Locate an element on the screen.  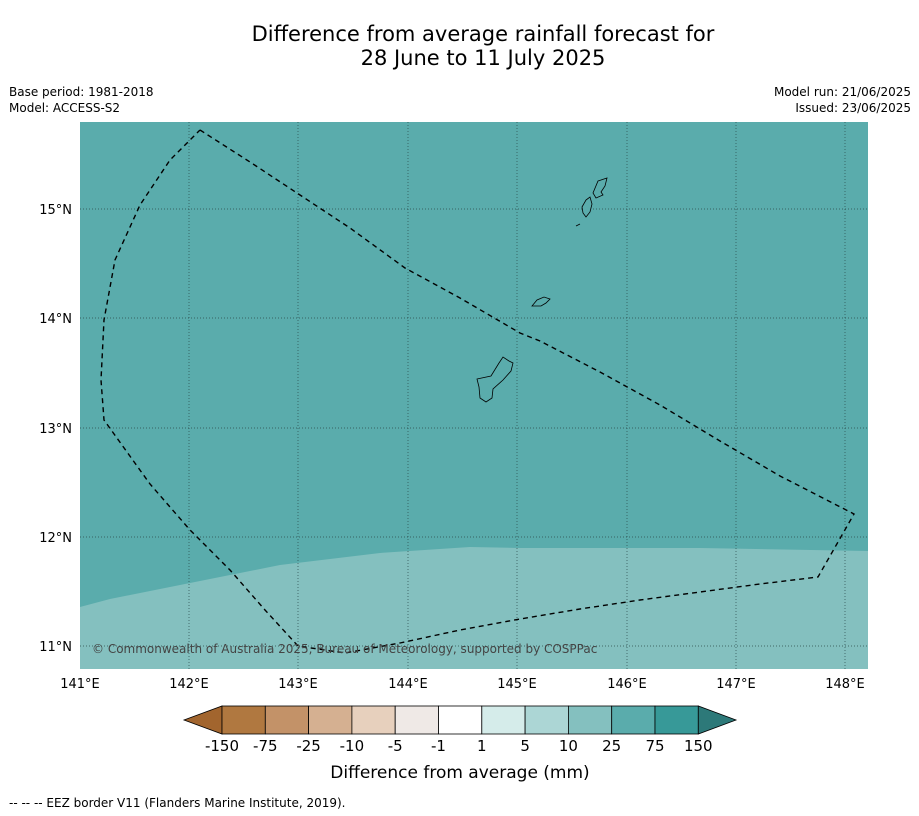
colorbar-extend-low is located at coordinates (202, 720).